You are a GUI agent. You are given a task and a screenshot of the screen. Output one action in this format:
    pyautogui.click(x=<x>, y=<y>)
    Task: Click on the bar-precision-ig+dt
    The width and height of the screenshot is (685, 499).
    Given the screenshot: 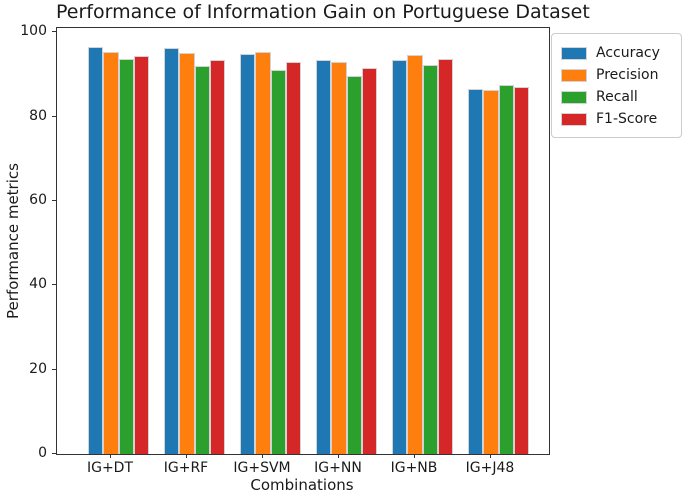 What is the action you would take?
    pyautogui.click(x=111, y=253)
    